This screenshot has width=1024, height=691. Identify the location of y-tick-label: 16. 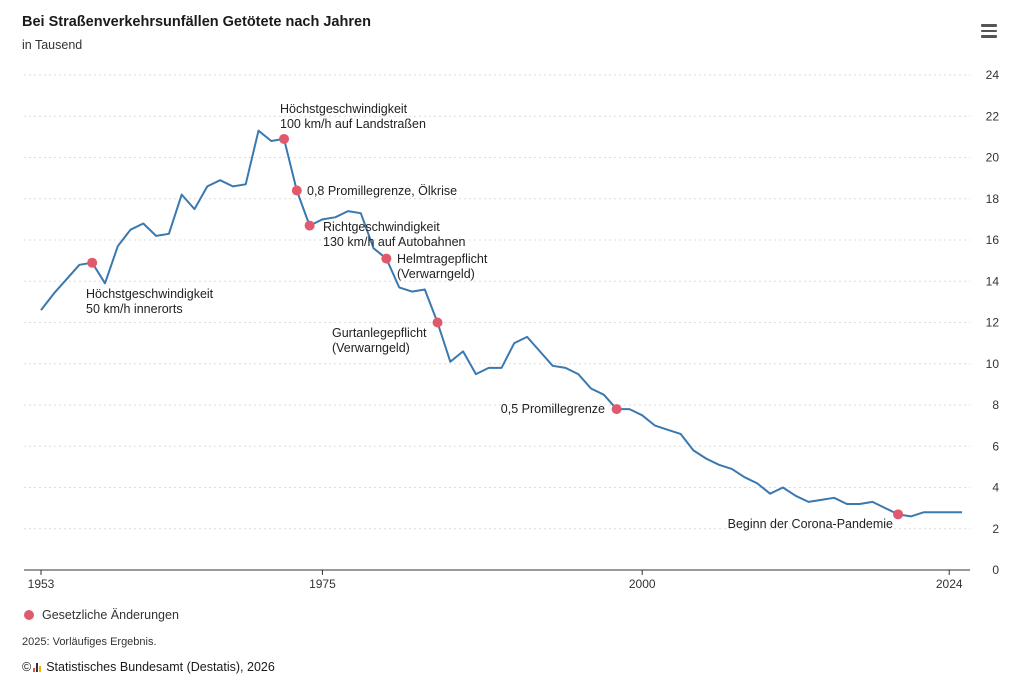
(993, 240).